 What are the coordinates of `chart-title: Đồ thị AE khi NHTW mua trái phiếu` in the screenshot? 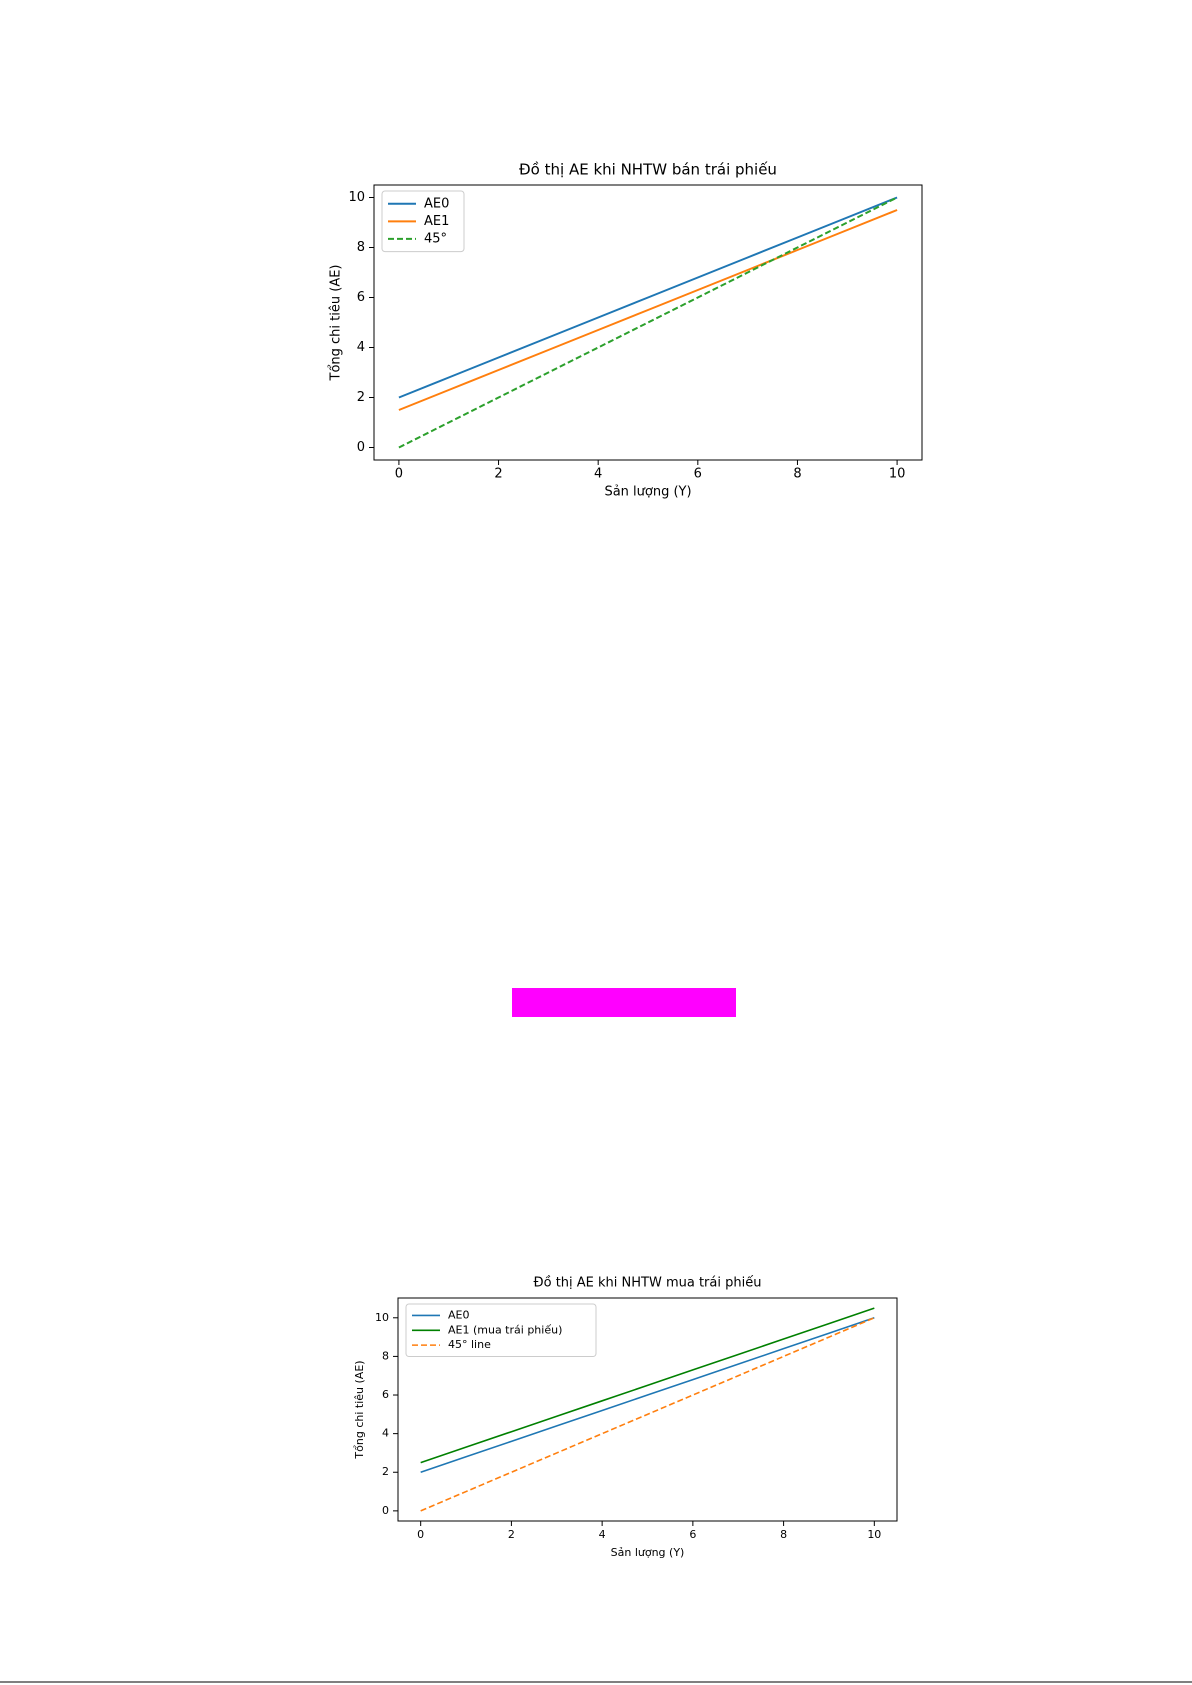 It's located at (648, 1283).